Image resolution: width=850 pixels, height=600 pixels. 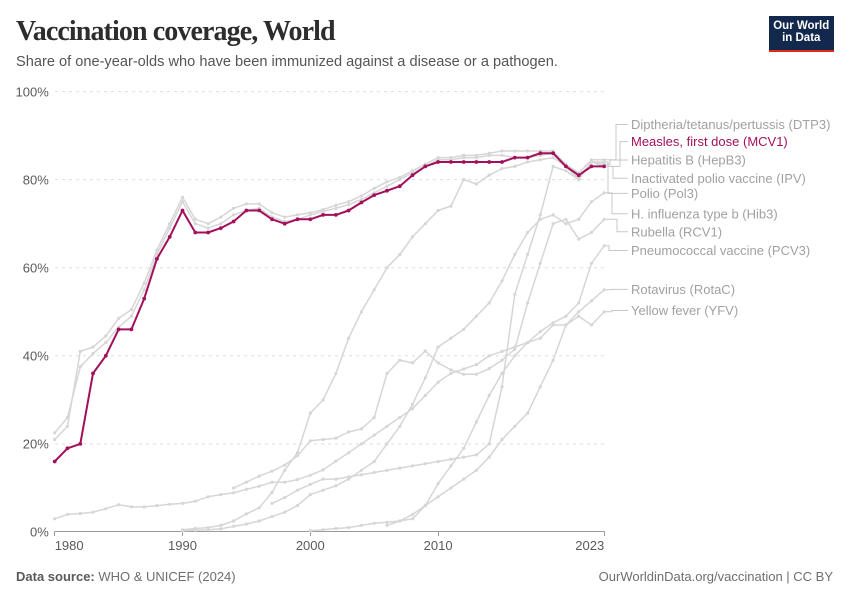 What do you see at coordinates (683, 289) in the screenshot?
I see `svg-text: Rotavirus (RotaC)` at bounding box center [683, 289].